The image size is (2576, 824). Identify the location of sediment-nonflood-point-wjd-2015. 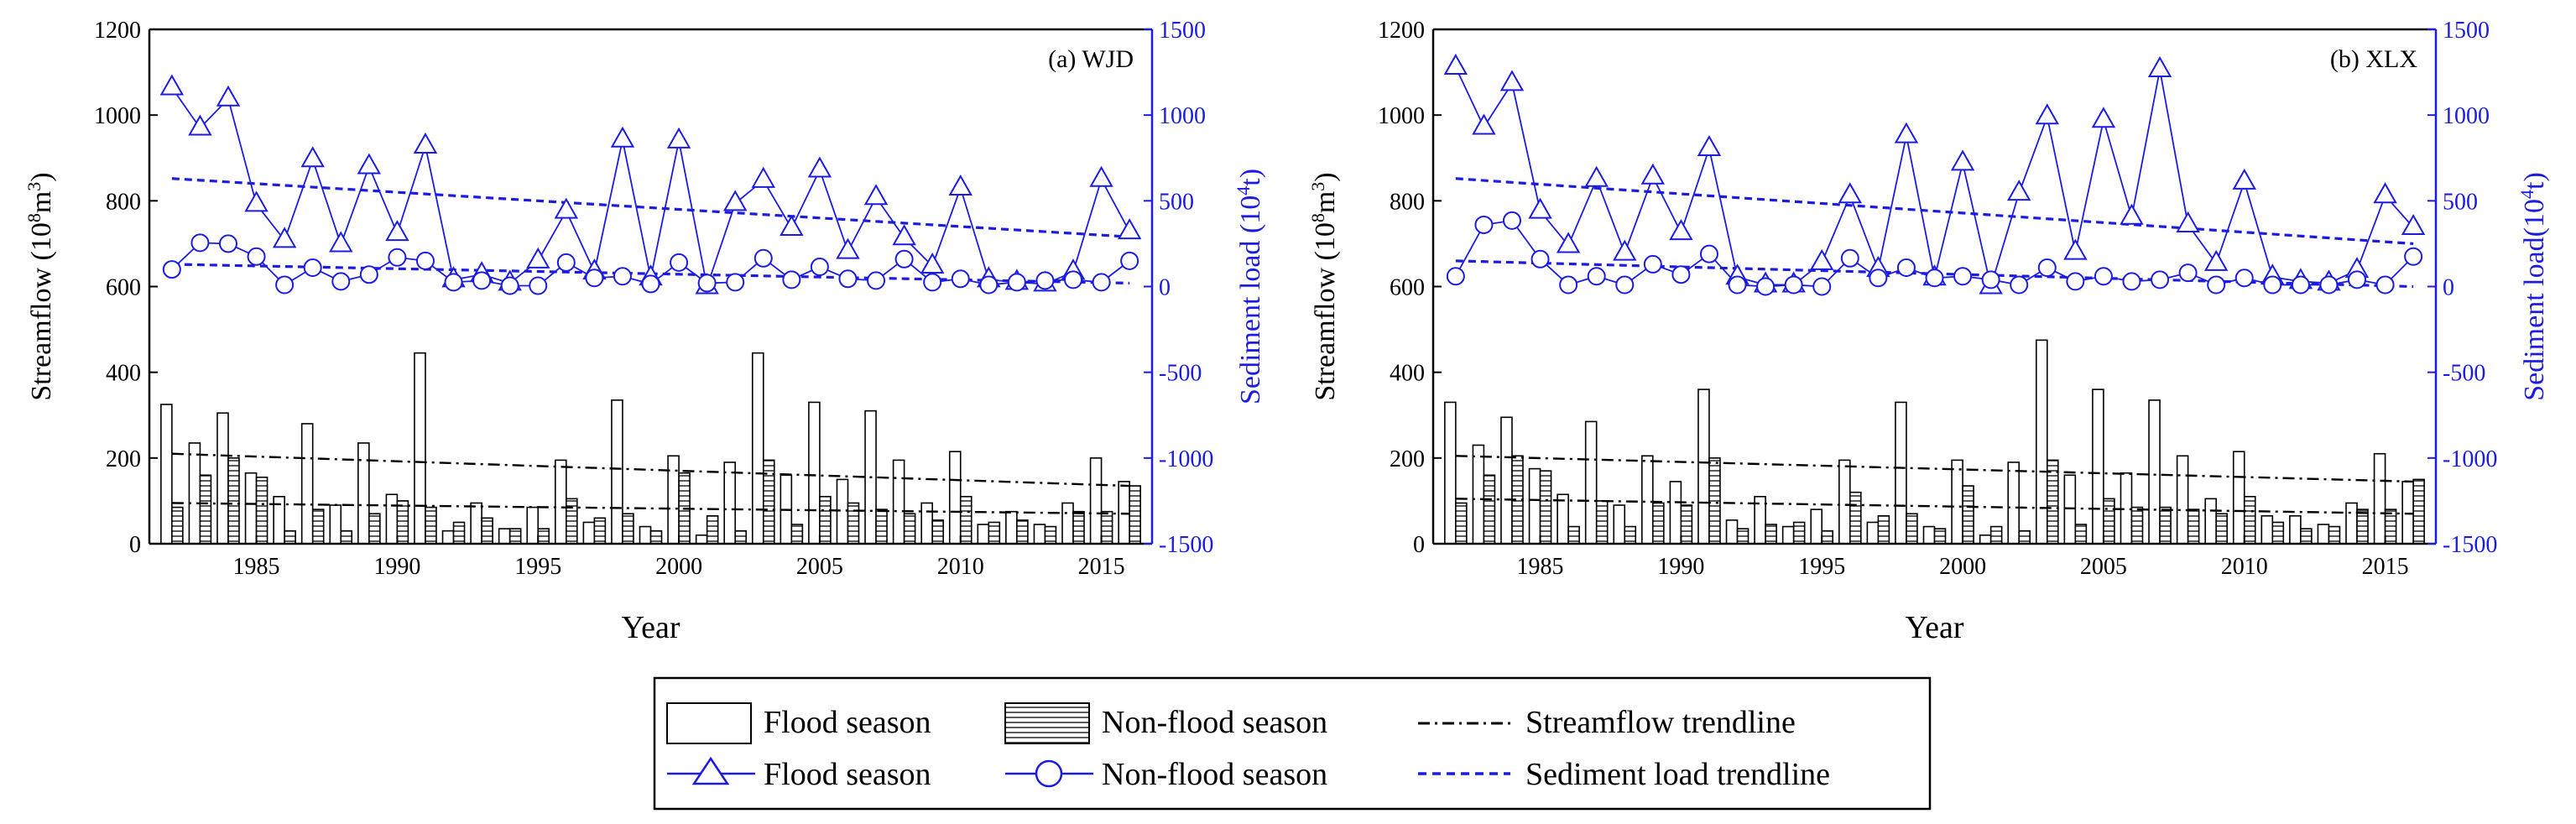
(1101, 282).